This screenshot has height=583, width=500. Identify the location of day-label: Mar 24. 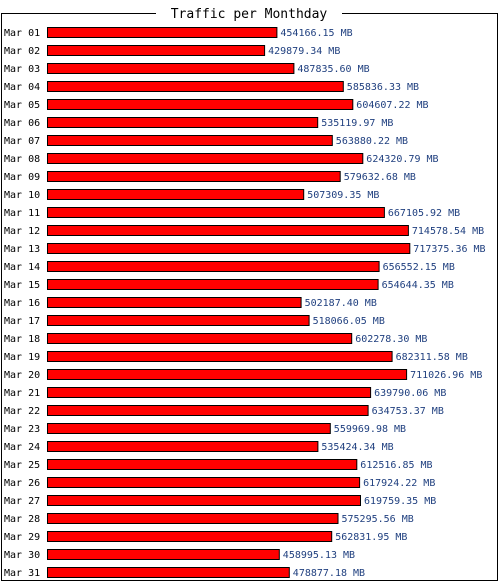
(22, 447).